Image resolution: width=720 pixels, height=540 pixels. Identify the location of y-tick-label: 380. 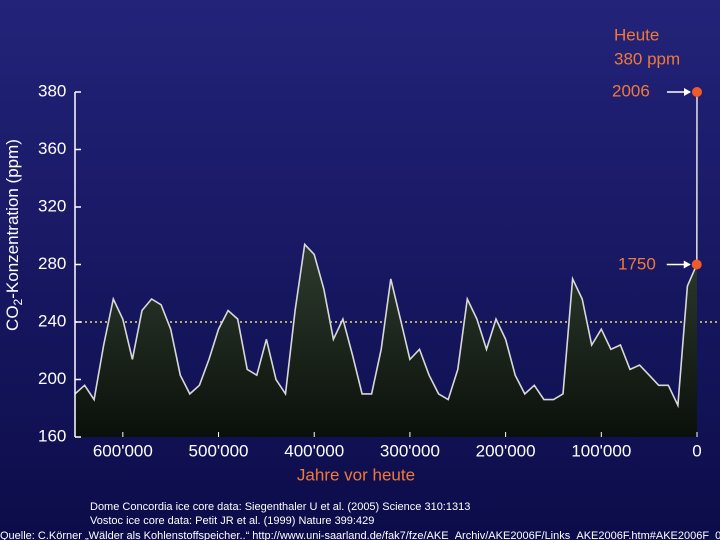
(52, 90).